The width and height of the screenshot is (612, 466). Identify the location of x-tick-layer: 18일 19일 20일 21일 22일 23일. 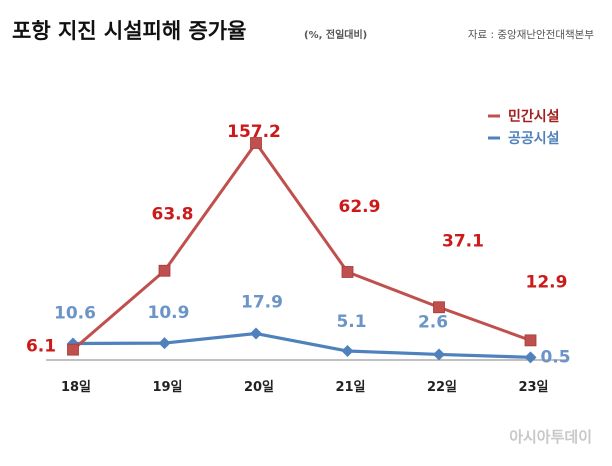
(305, 387).